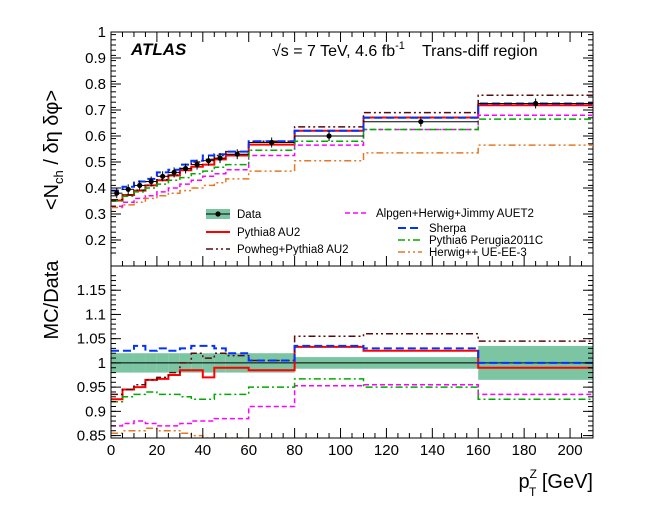 Image resolution: width=664 pixels, height=514 pixels. I want to click on x-tick-label: 160, so click(478, 450).